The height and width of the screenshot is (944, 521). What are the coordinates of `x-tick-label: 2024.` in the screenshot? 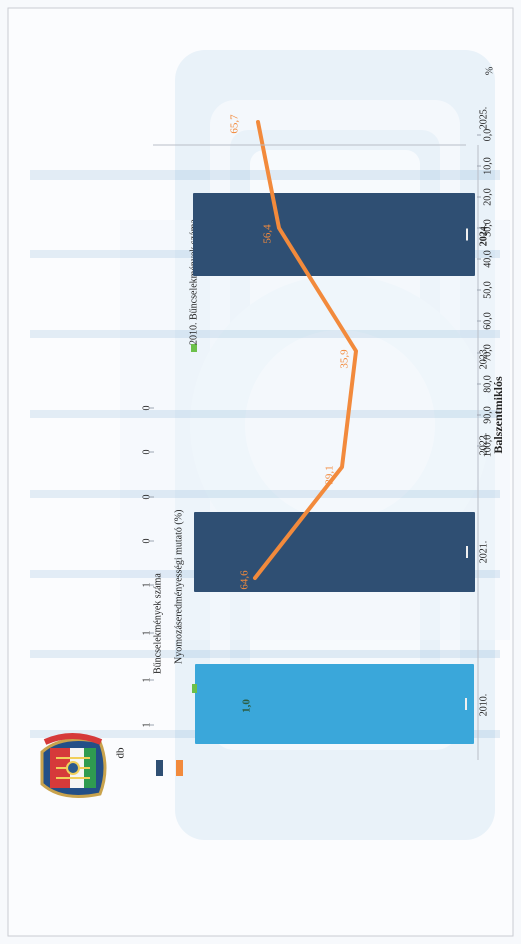 It's located at (483, 234).